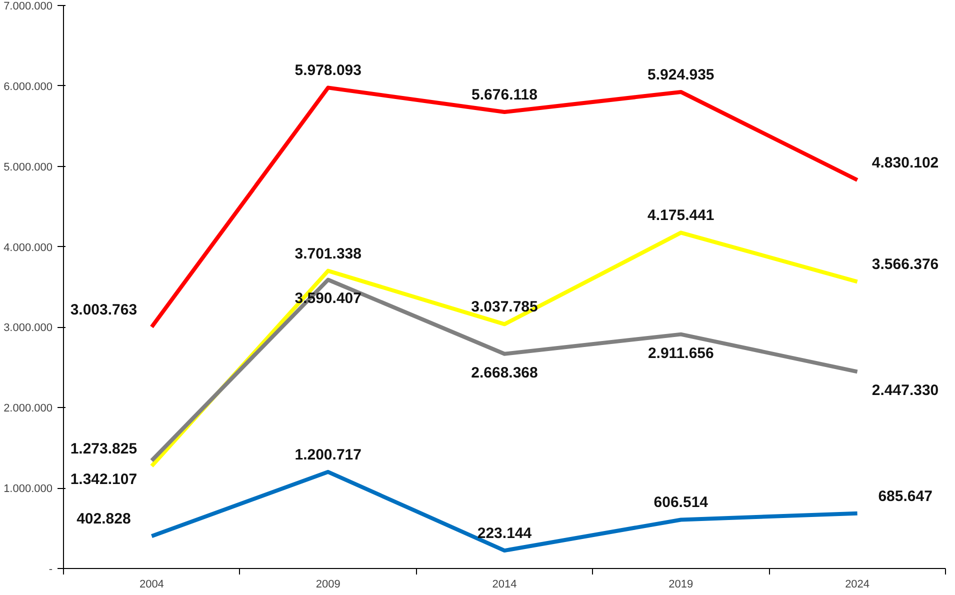 The image size is (955, 595). What do you see at coordinates (681, 75) in the screenshot?
I see `data-label: 5.924.935` at bounding box center [681, 75].